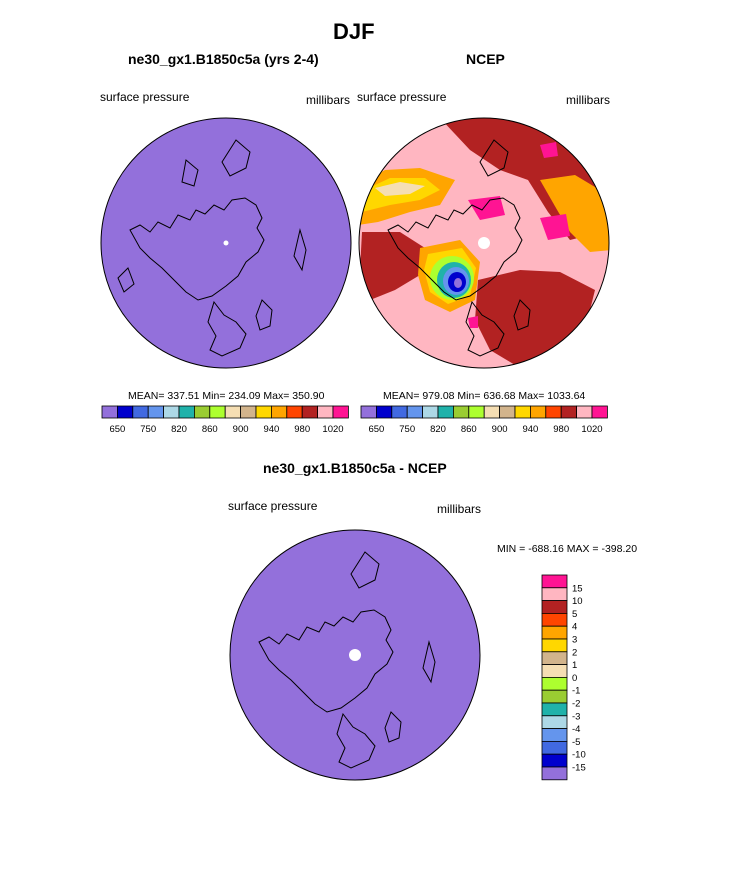 The image size is (733, 882). What do you see at coordinates (579, 755) in the screenshot?
I see `diff-colorbar-tick-label: -10` at bounding box center [579, 755].